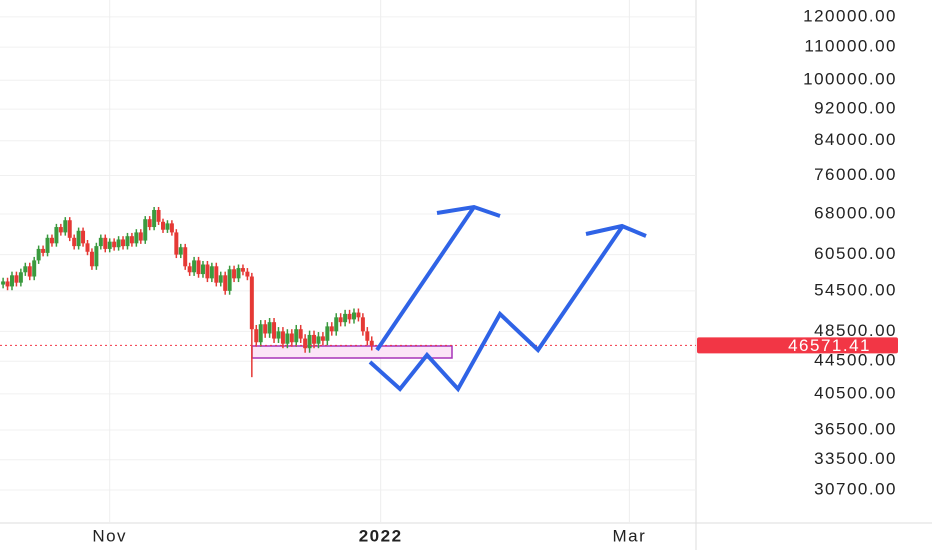 The width and height of the screenshot is (932, 550). Describe the element at coordinates (855, 489) in the screenshot. I see `y-tick-label: 30700.00` at that location.